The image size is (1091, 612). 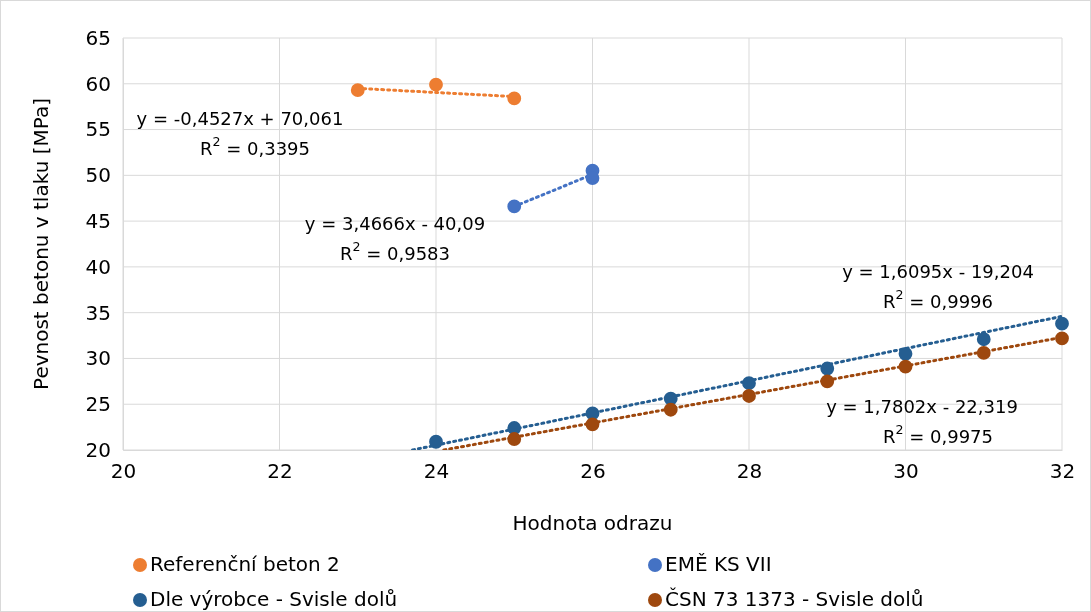 I want to click on x-tick-label: 28, so click(x=749, y=471).